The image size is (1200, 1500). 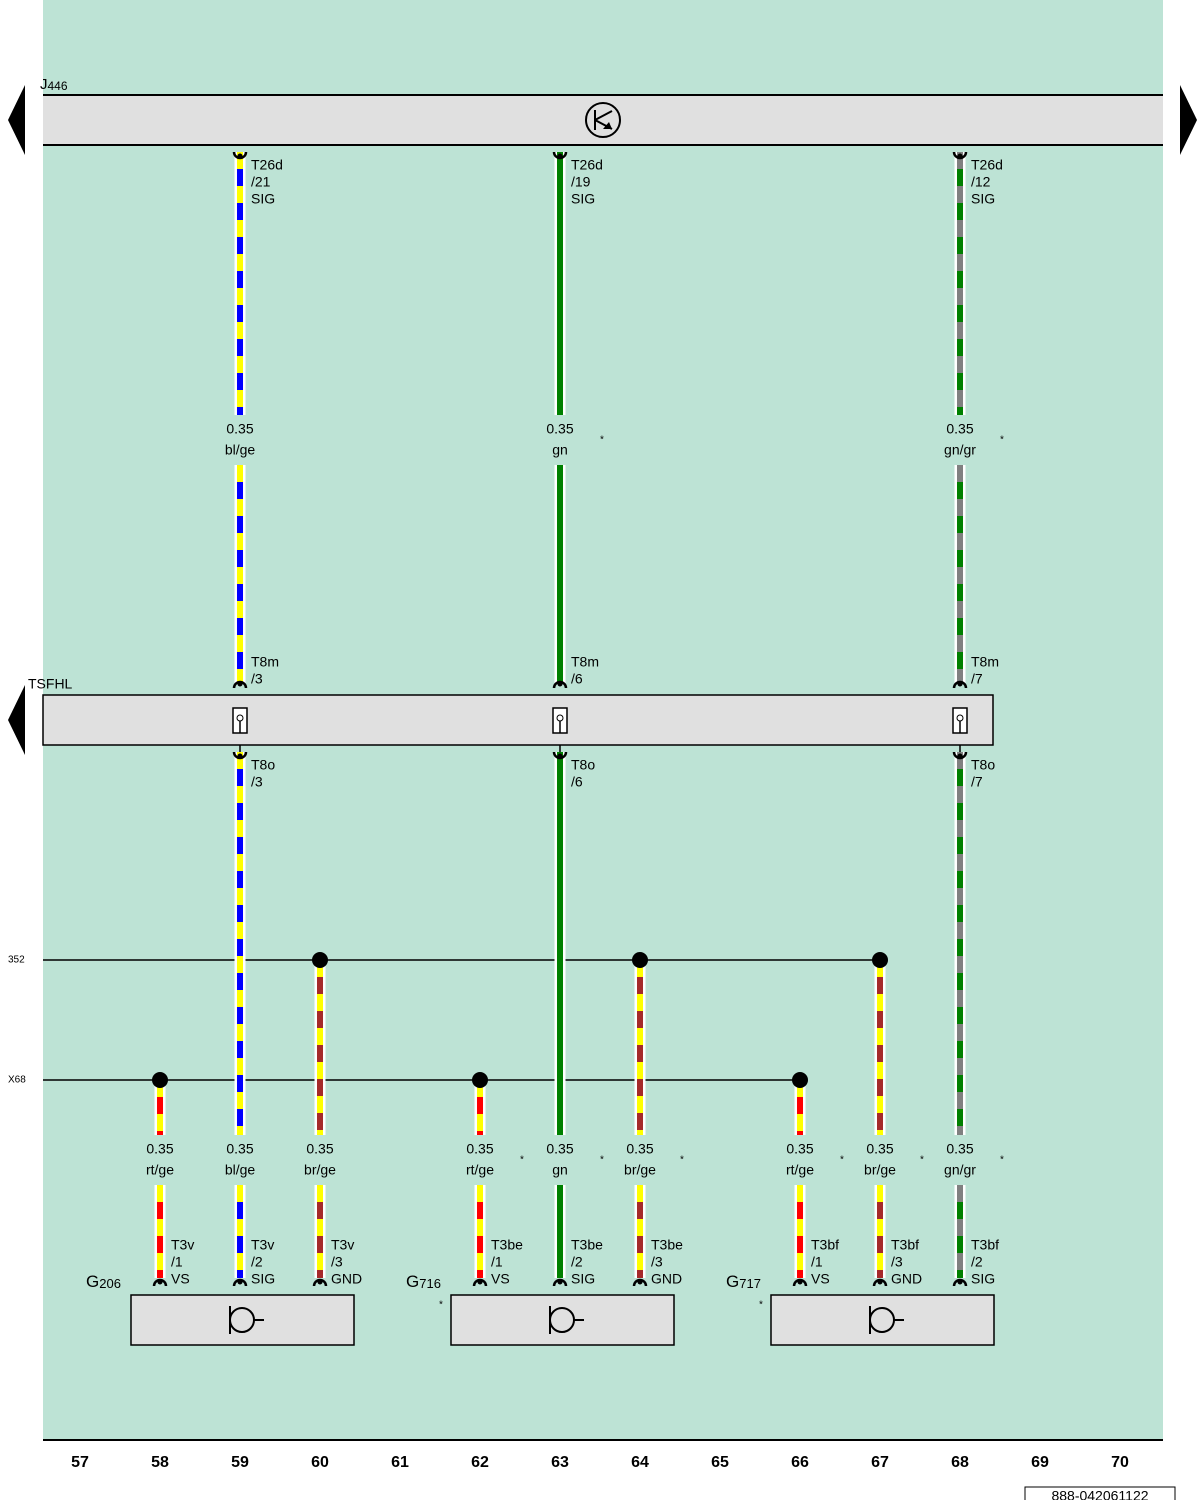 I want to click on control-unit-label: J446, so click(x=54, y=84).